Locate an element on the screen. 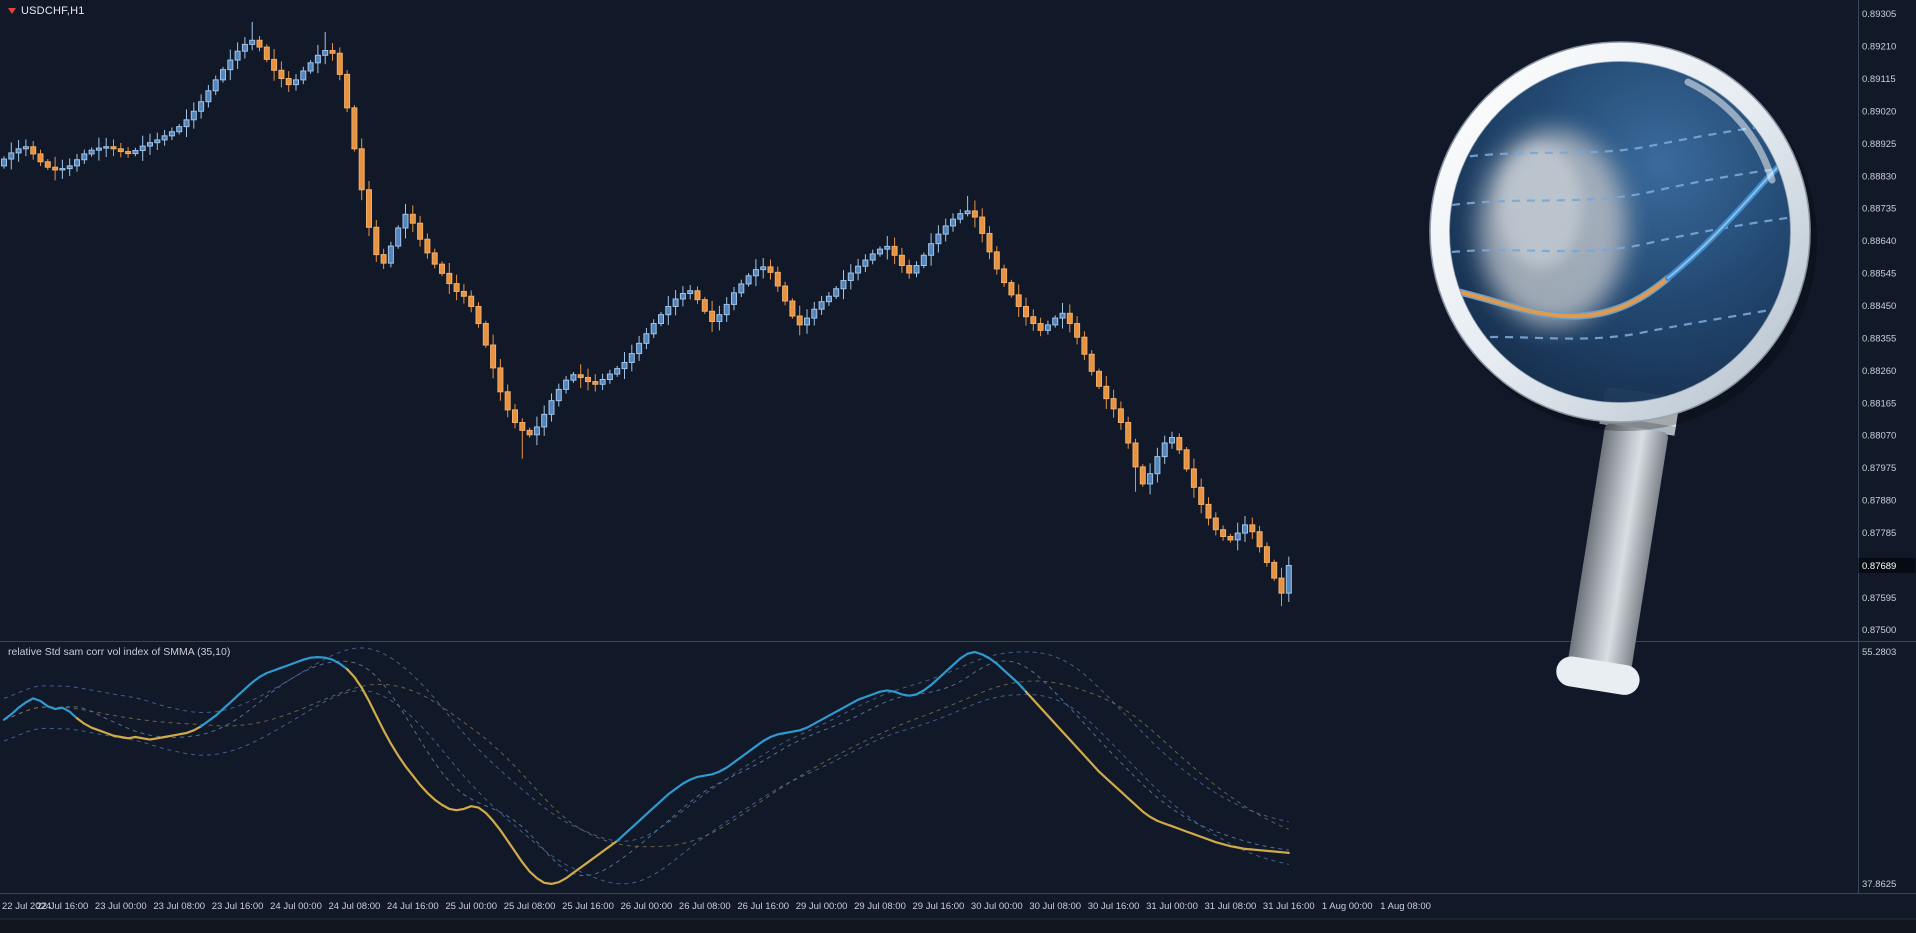 The image size is (1916, 933). bottom-scrollbar is located at coordinates (958, 926).